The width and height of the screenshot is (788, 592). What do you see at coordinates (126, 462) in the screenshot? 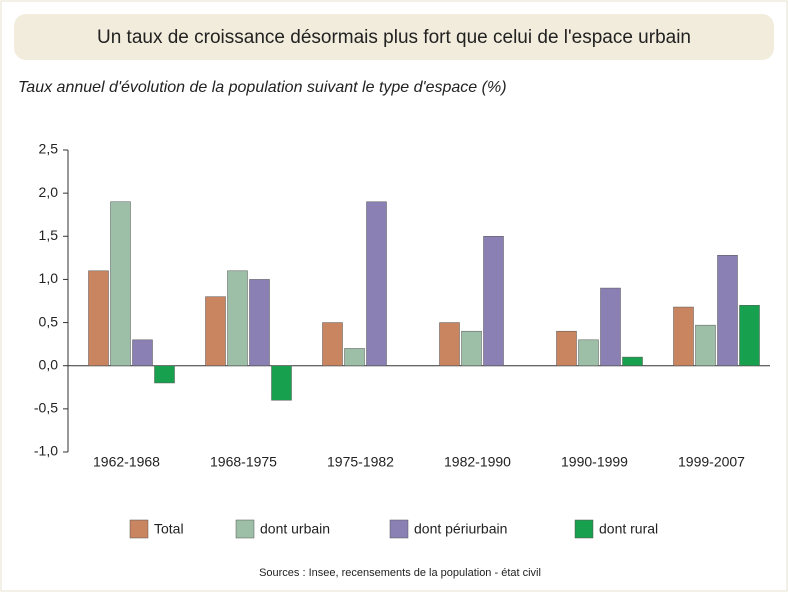
I see `x-tick-label: 1962-1968` at bounding box center [126, 462].